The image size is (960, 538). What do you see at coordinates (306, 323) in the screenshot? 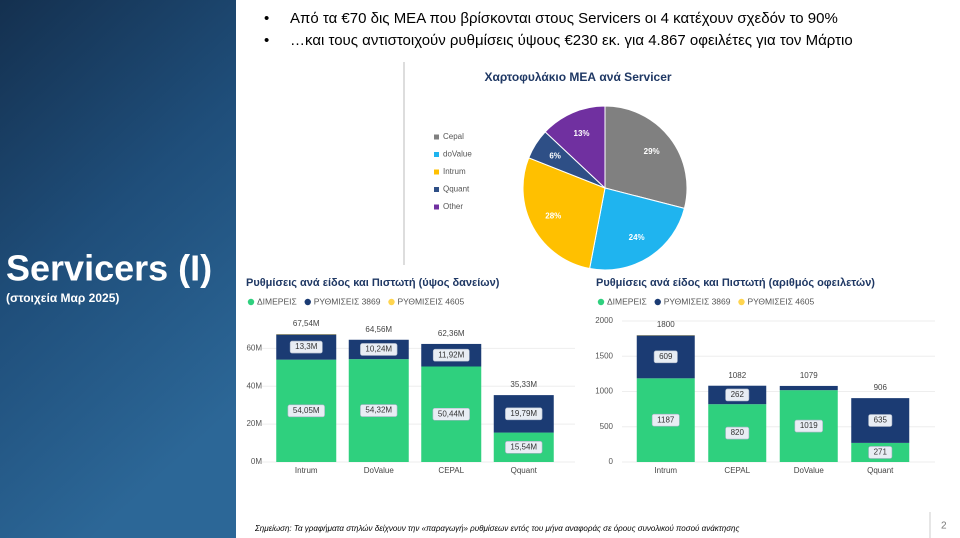
I see `total-label: 67,54M` at bounding box center [306, 323].